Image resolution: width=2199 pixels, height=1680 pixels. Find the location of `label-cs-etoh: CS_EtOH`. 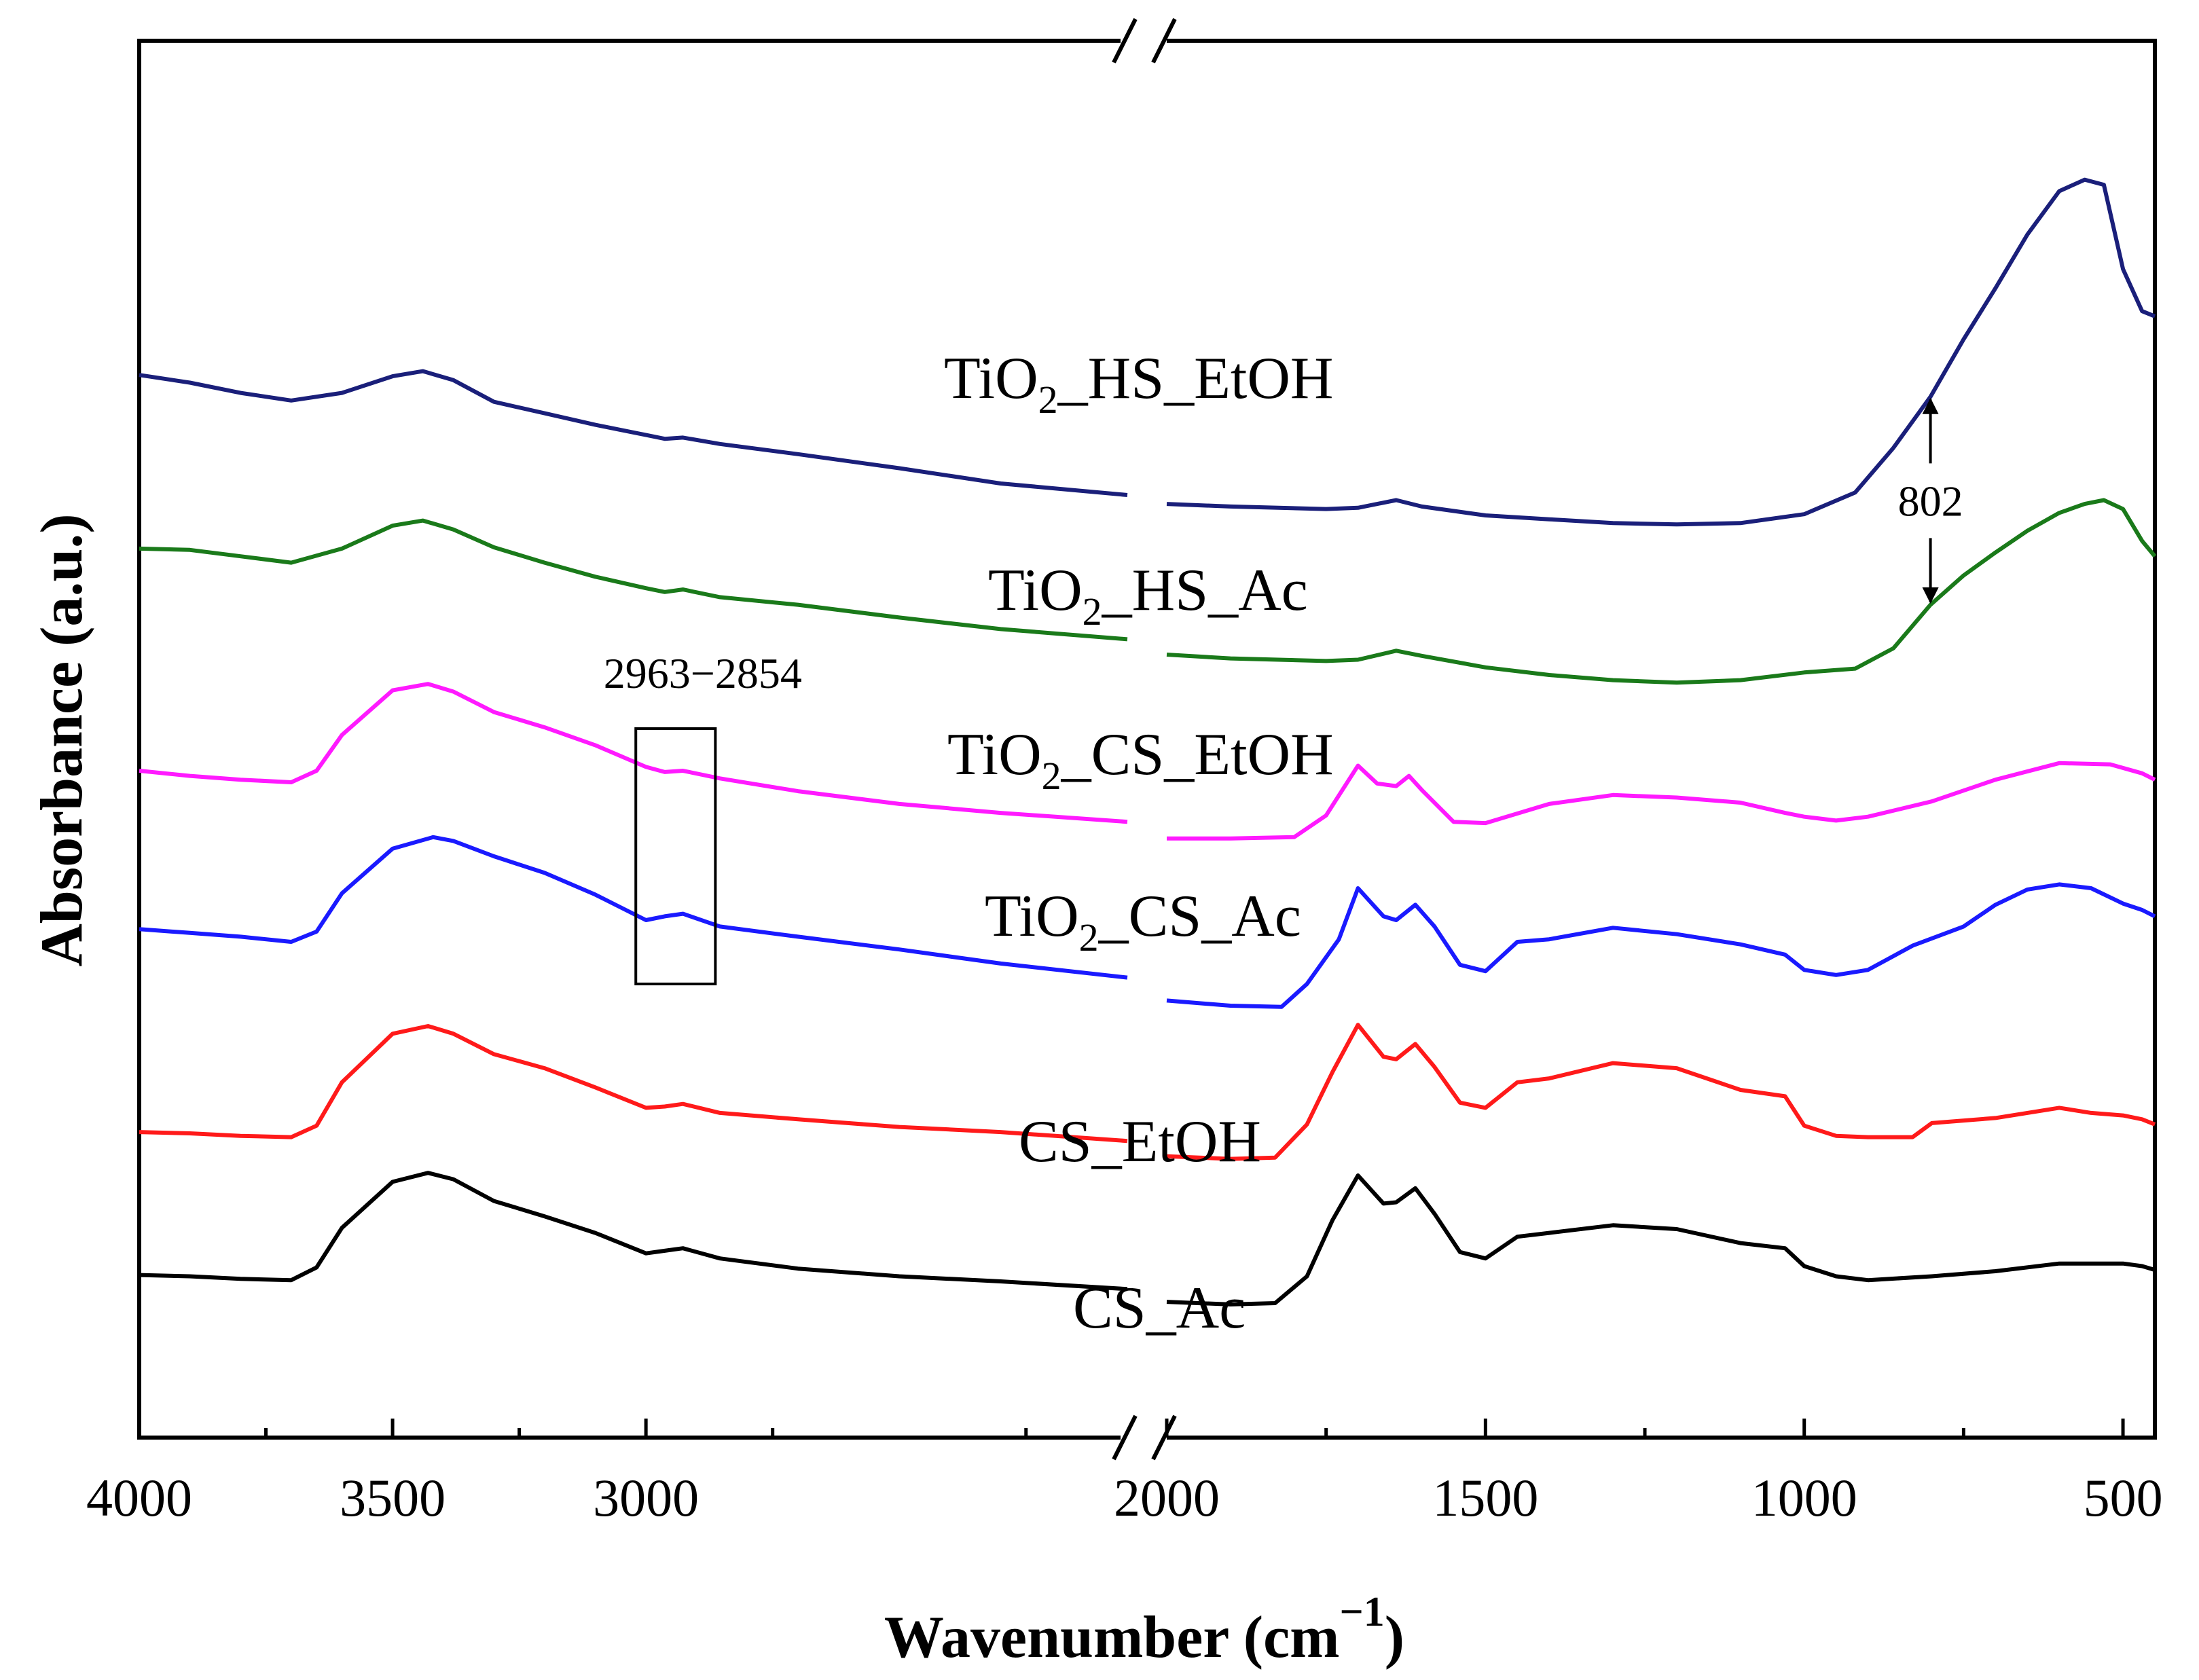

label-cs-etoh: CS_EtOH is located at coordinates (1140, 1142).